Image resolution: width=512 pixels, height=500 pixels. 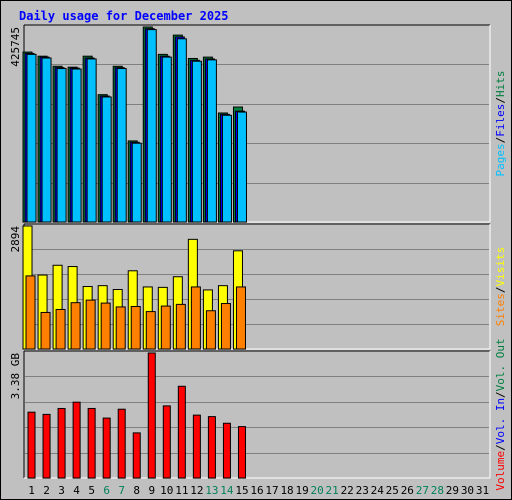 I want to click on x-tick-label: 7, so click(x=121, y=490).